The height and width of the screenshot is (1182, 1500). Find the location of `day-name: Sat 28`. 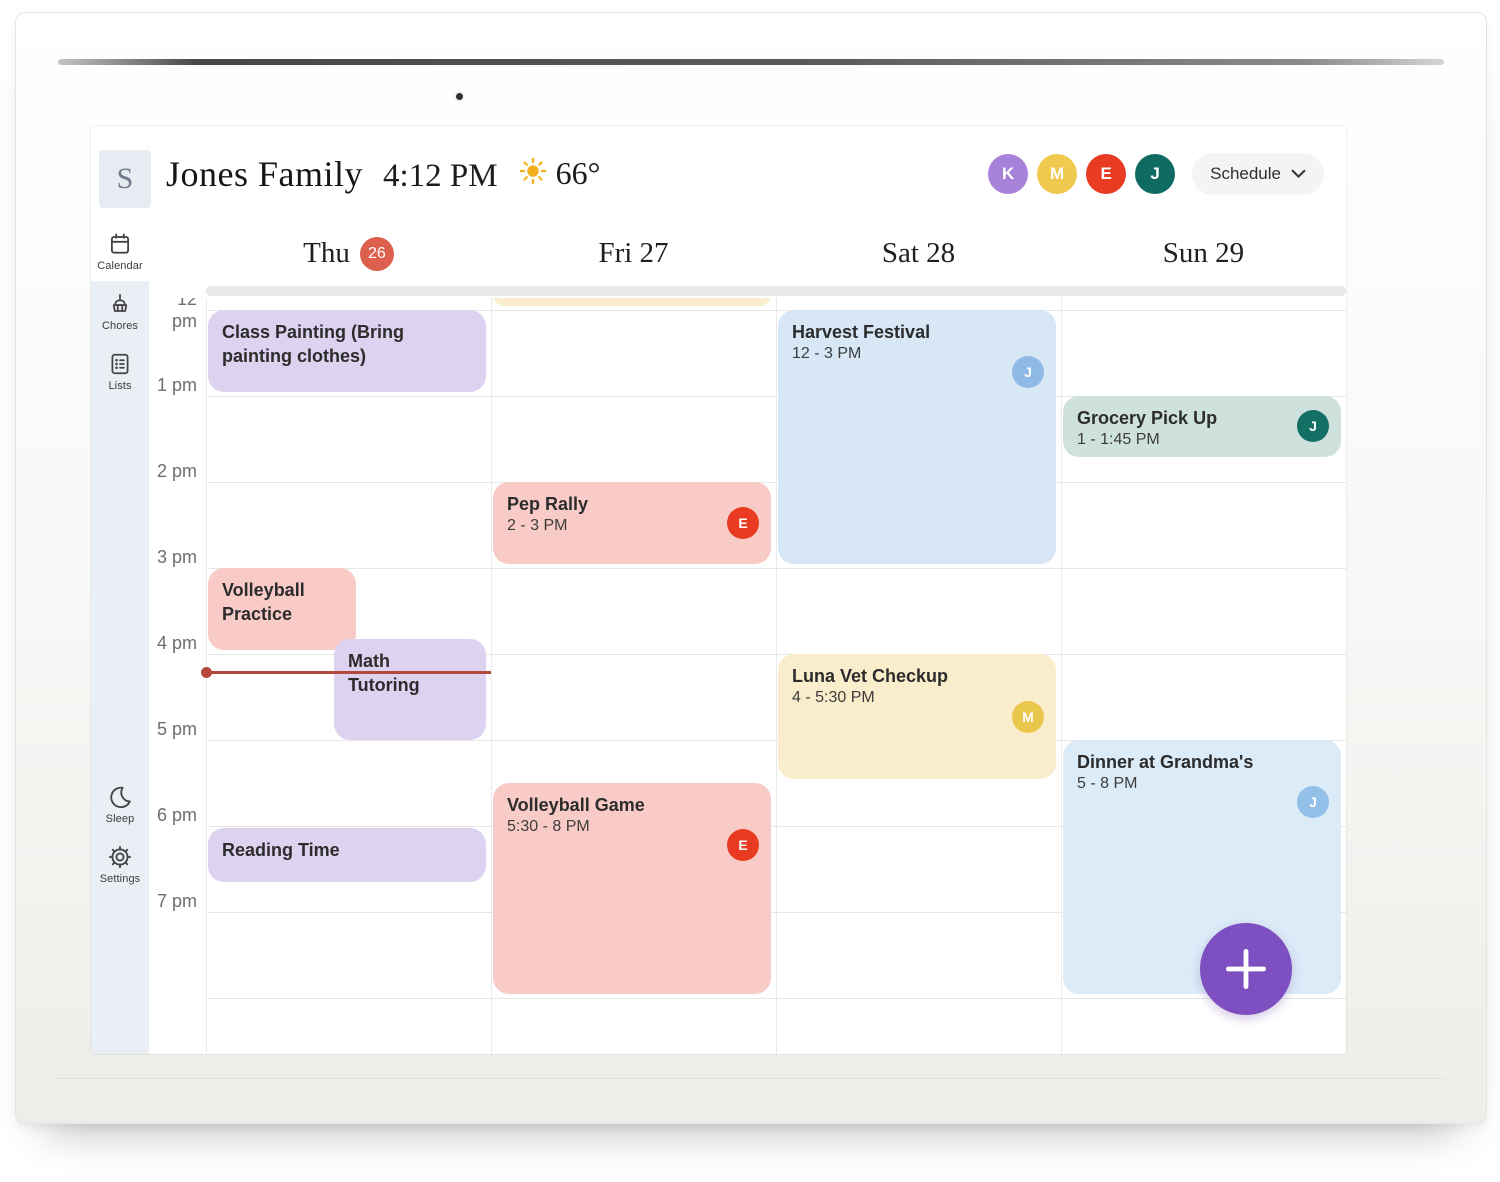

day-name: Sat 28 is located at coordinates (918, 253).